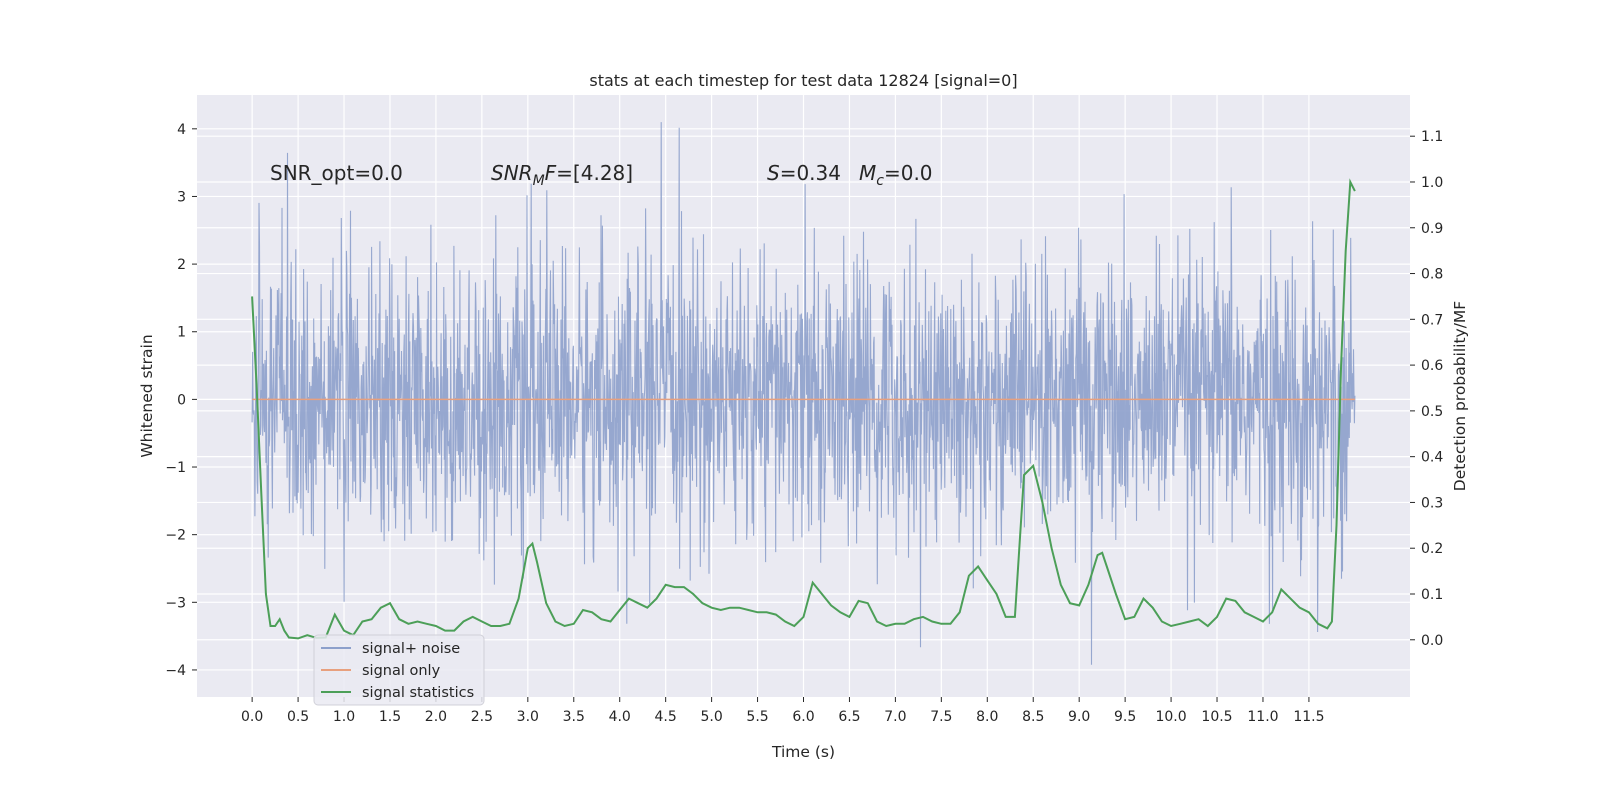 Image resolution: width=1600 pixels, height=800 pixels. Describe the element at coordinates (1125, 717) in the screenshot. I see `x-tick-label: 9.5` at that location.